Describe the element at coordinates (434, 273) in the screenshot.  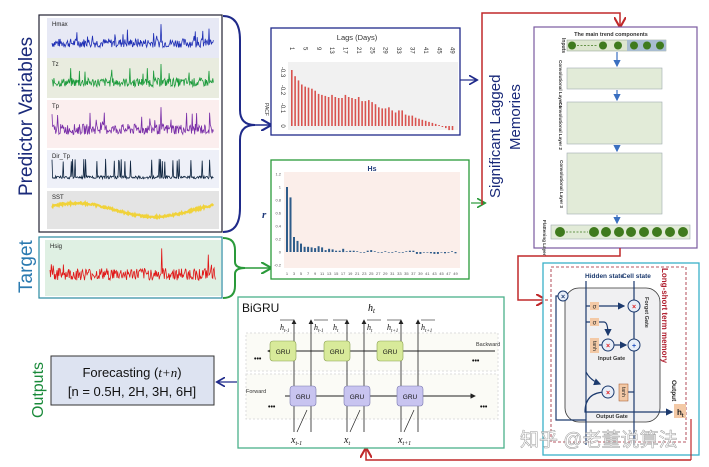
I see `acf-x-tick-label: 43` at that location.